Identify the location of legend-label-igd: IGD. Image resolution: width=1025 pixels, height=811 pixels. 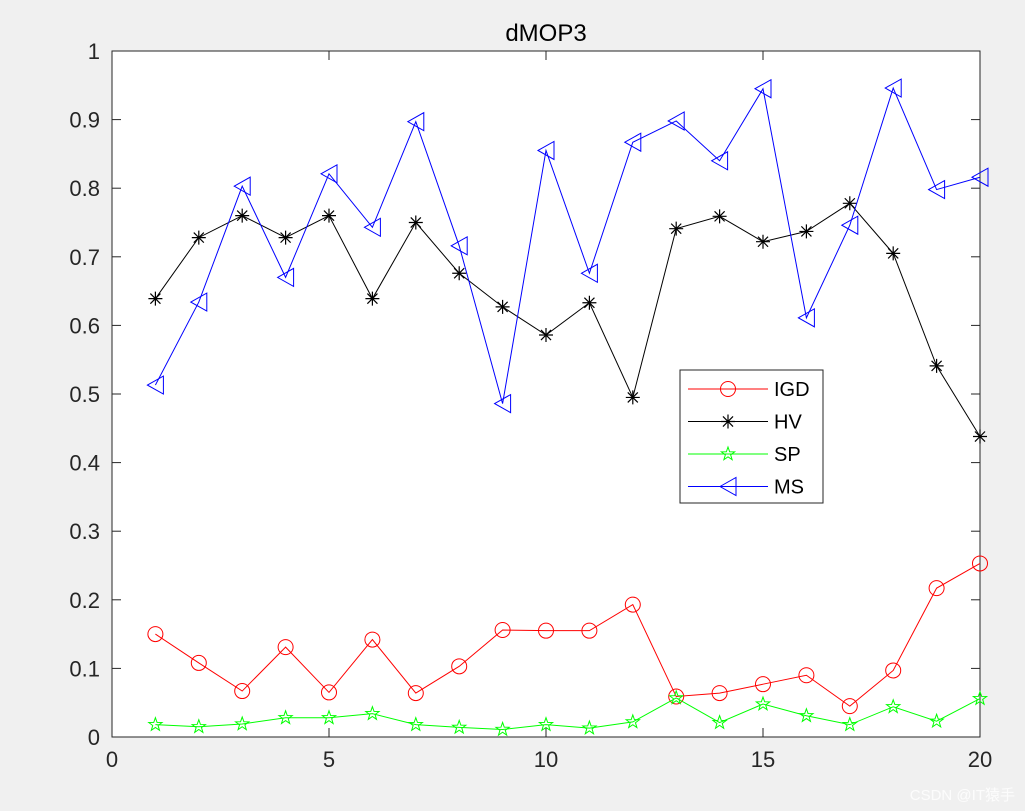
(792, 390).